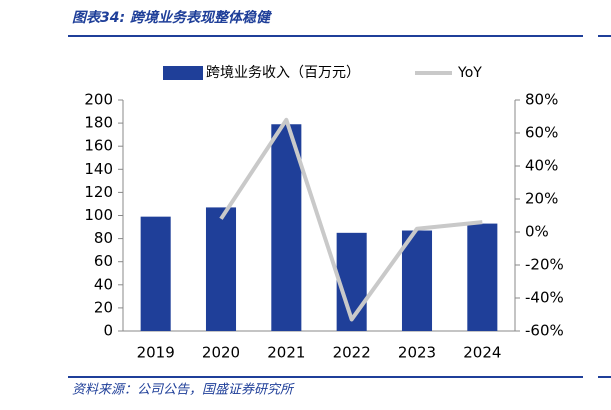 The image size is (611, 410). What do you see at coordinates (544, 265) in the screenshot?
I see `y2-tick-label: -20%` at bounding box center [544, 265].